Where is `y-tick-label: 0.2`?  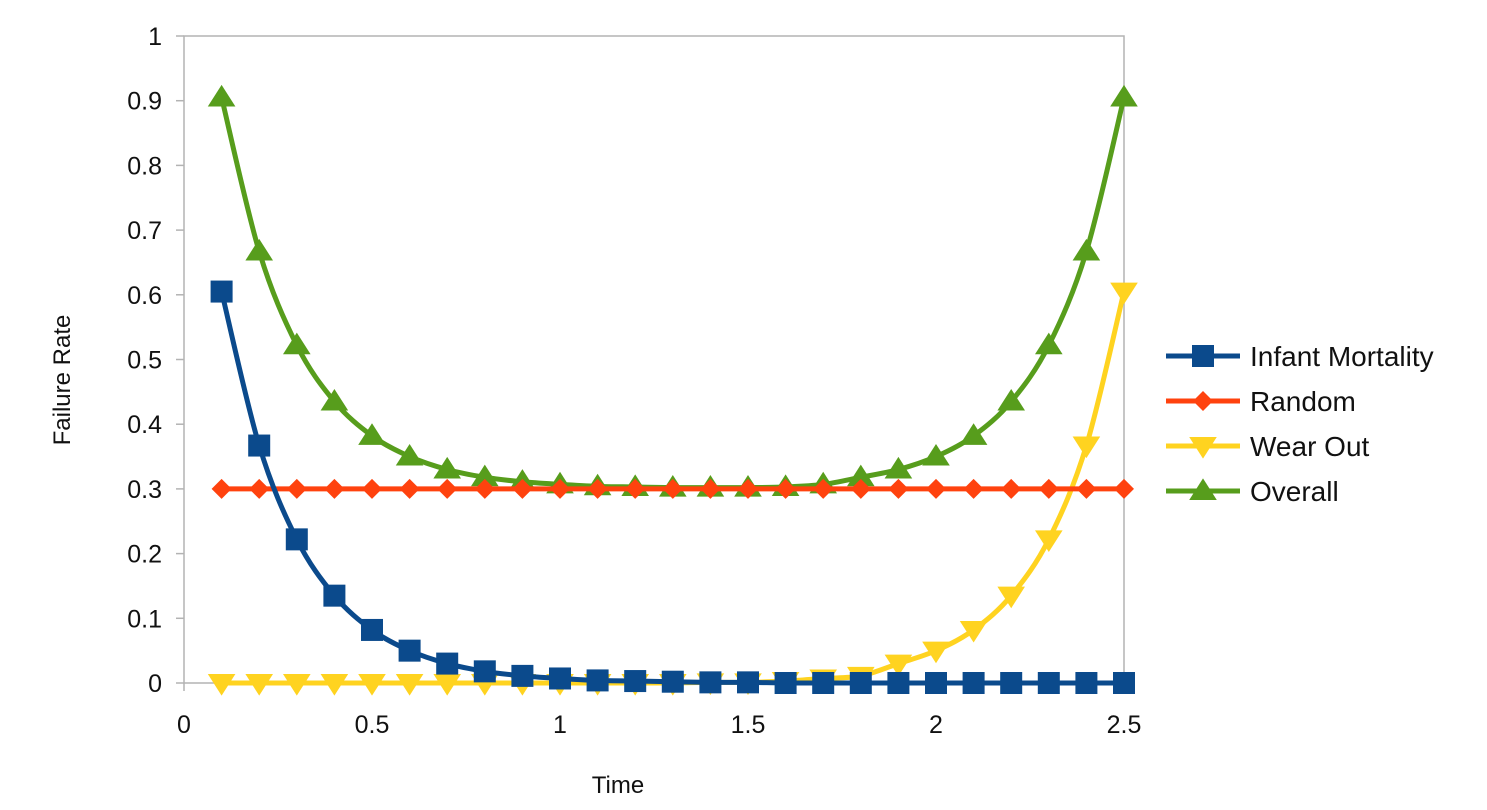
y-tick-label: 0.2 is located at coordinates (144, 555).